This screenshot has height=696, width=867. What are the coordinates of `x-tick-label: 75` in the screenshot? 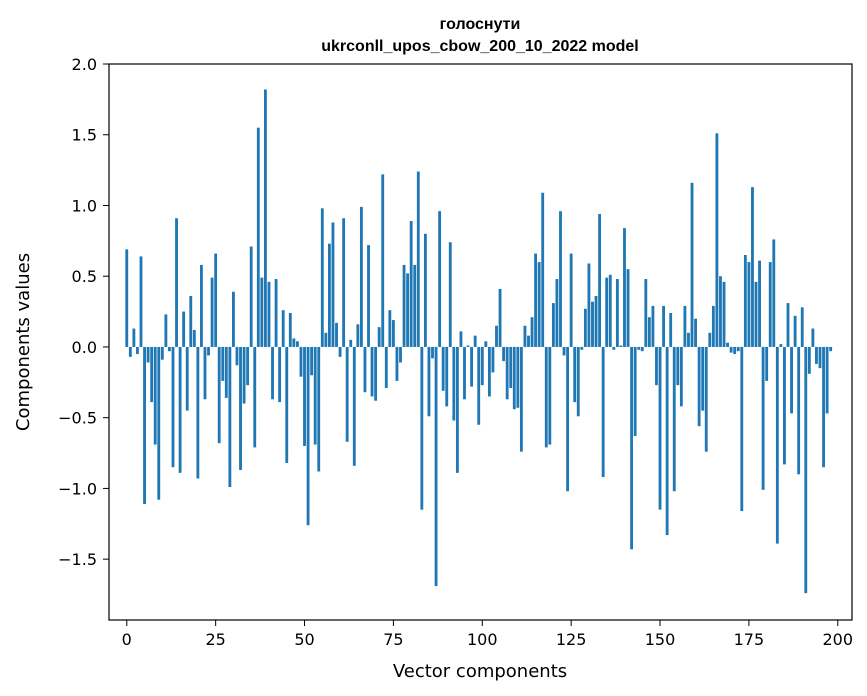 It's located at (393, 639).